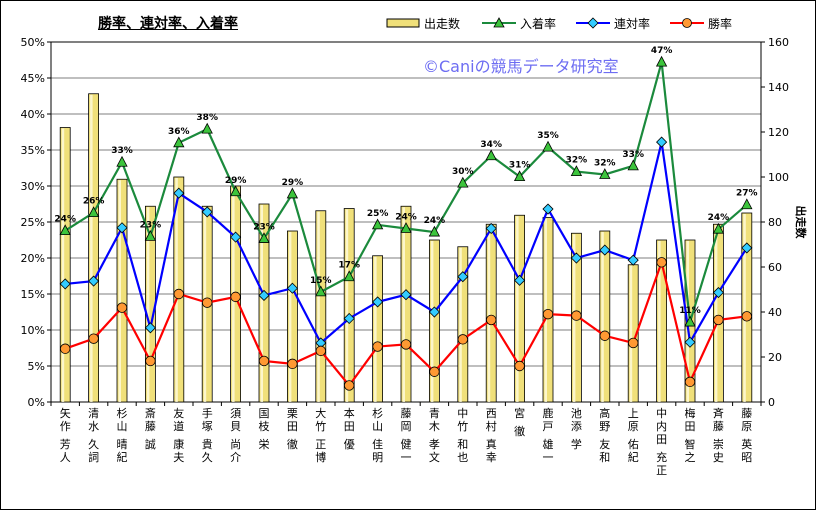 The image size is (816, 511). What do you see at coordinates (548, 426) in the screenshot?
I see `x-category-char: 戸` at bounding box center [548, 426].